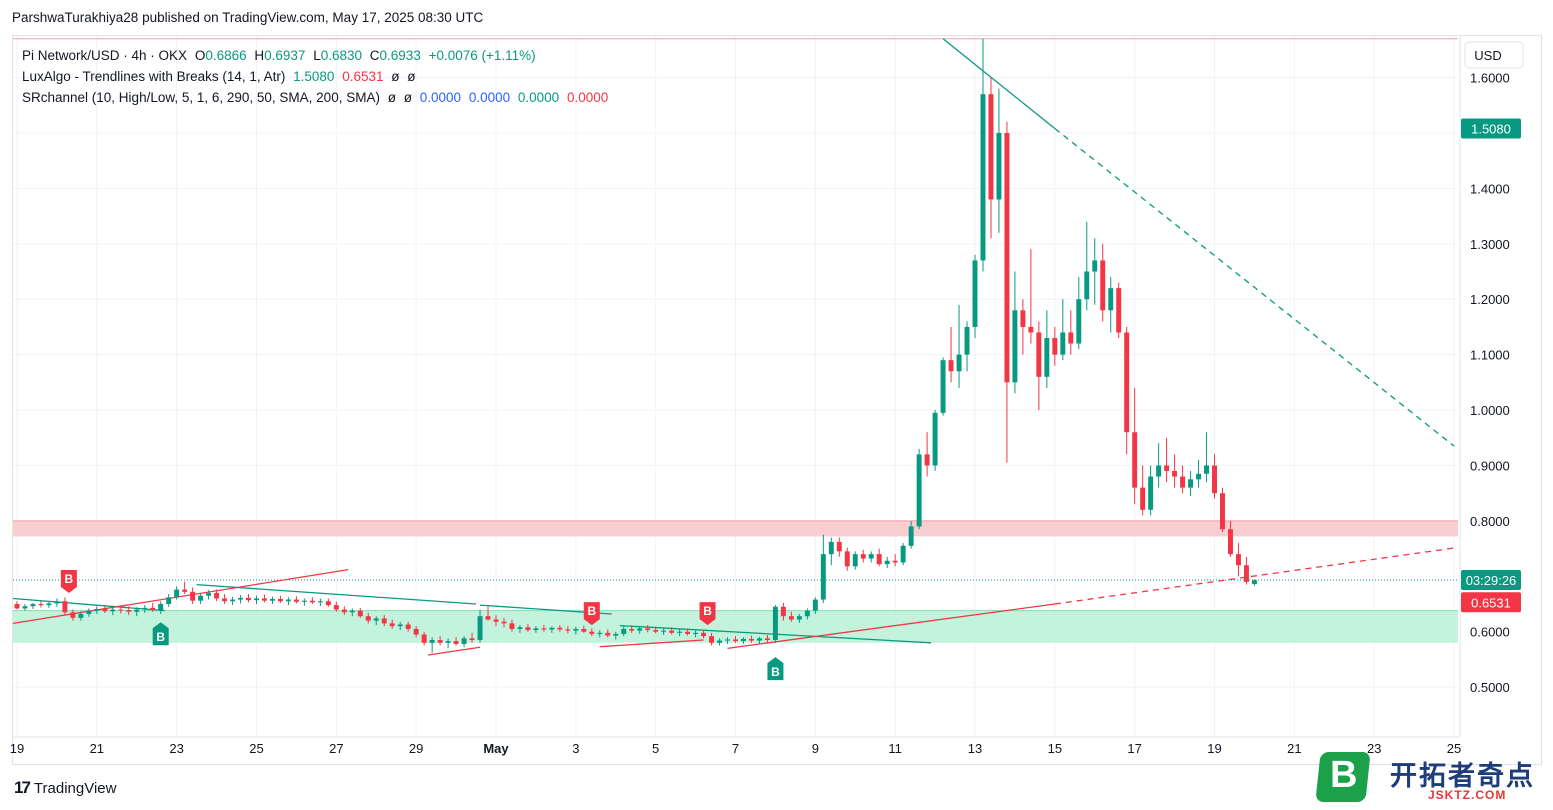 The width and height of the screenshot is (1553, 810). Describe the element at coordinates (391, 97) in the screenshot. I see `srchannel-empty-1: ø` at that location.